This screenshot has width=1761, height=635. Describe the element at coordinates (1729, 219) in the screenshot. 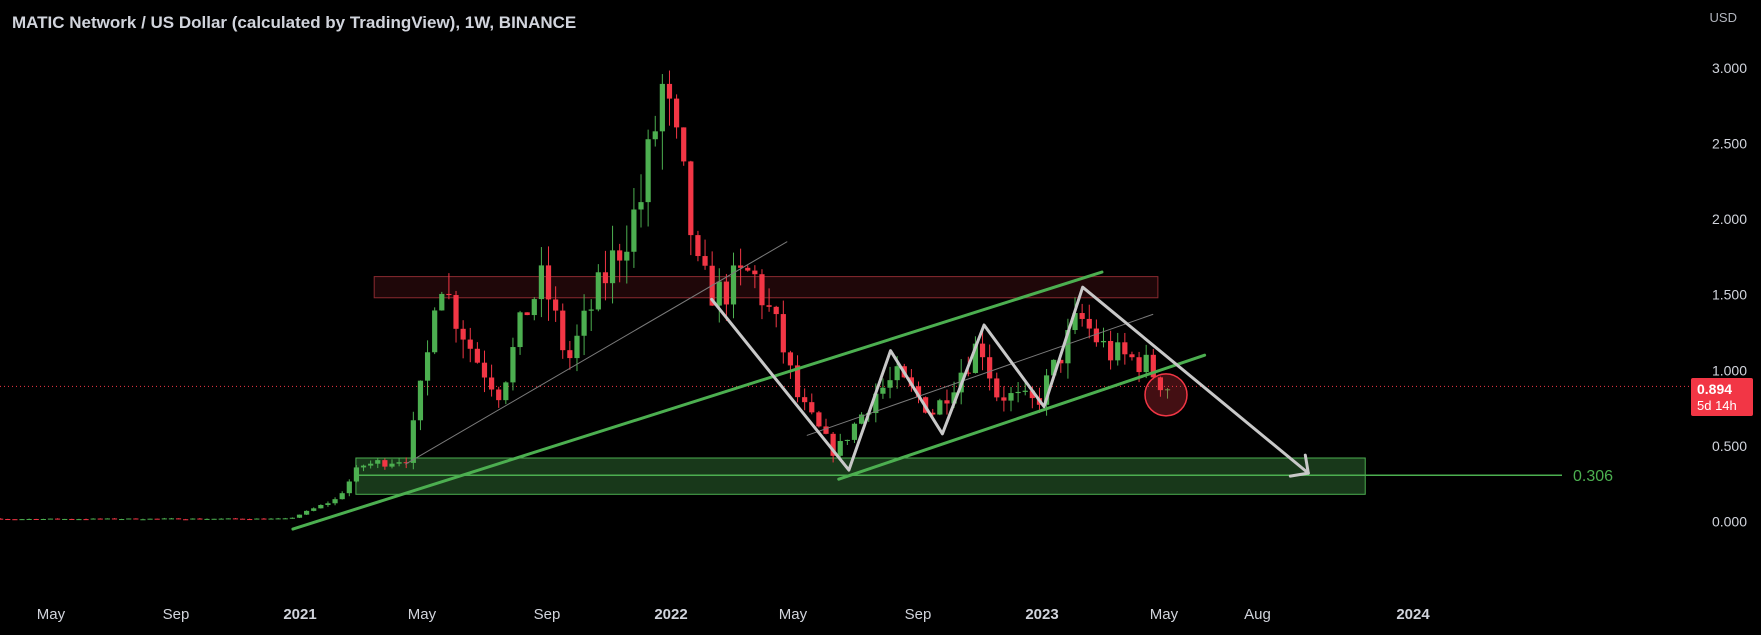

I see `y-tick-label: 2.000` at that location.